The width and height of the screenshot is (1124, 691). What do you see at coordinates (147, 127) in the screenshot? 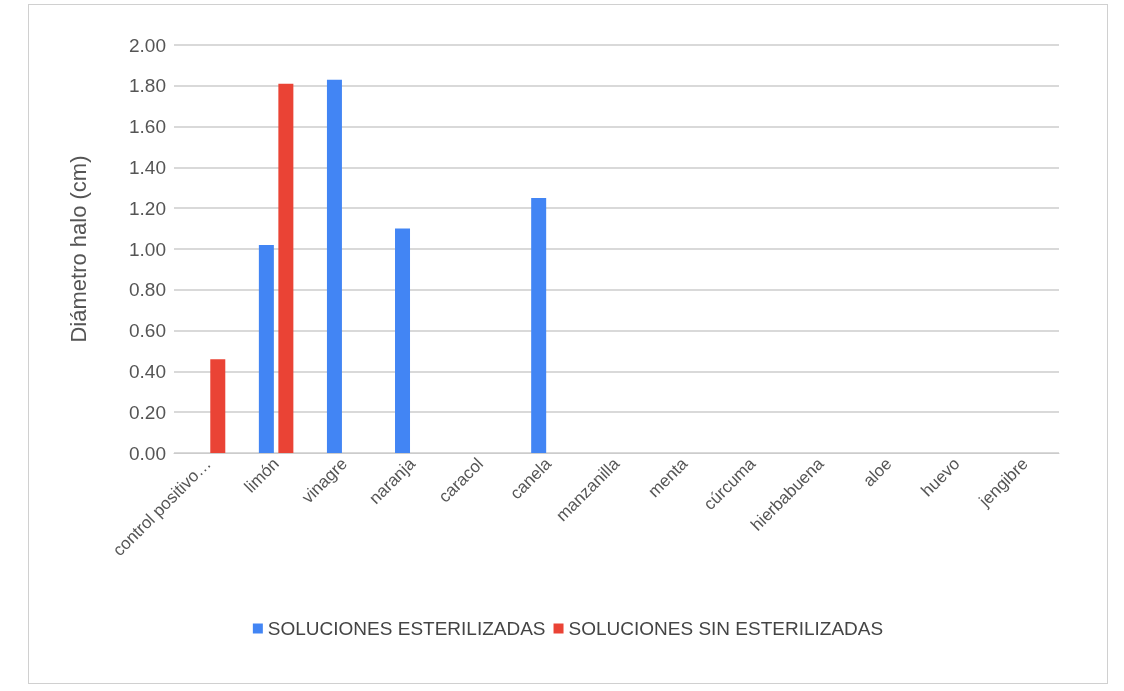
I see `y-tick-label: 1.60` at bounding box center [147, 127].